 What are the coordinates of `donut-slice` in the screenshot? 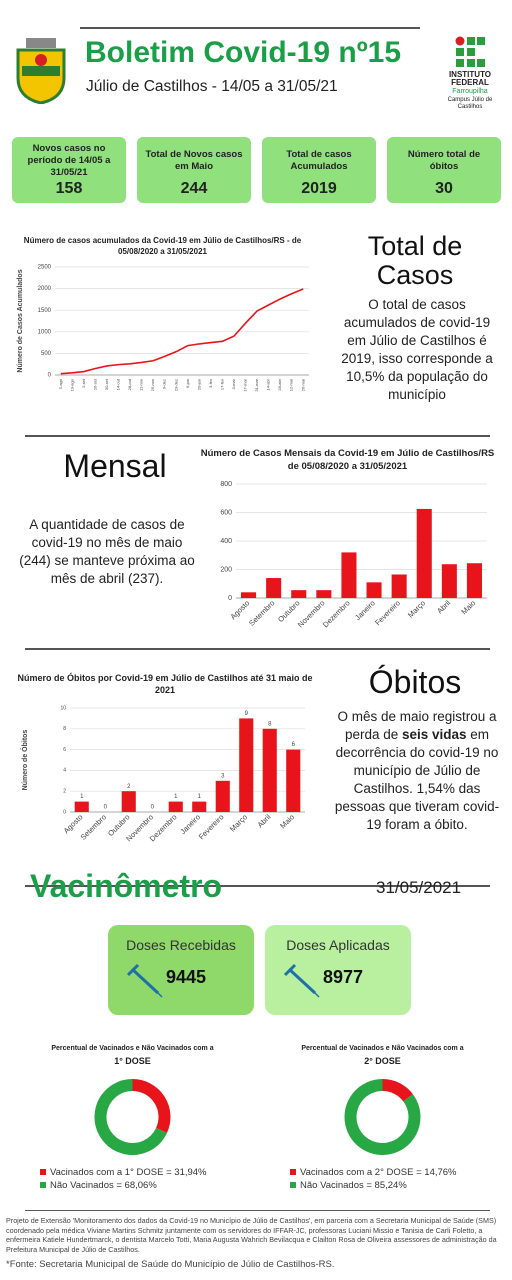 It's located at (397, 1090).